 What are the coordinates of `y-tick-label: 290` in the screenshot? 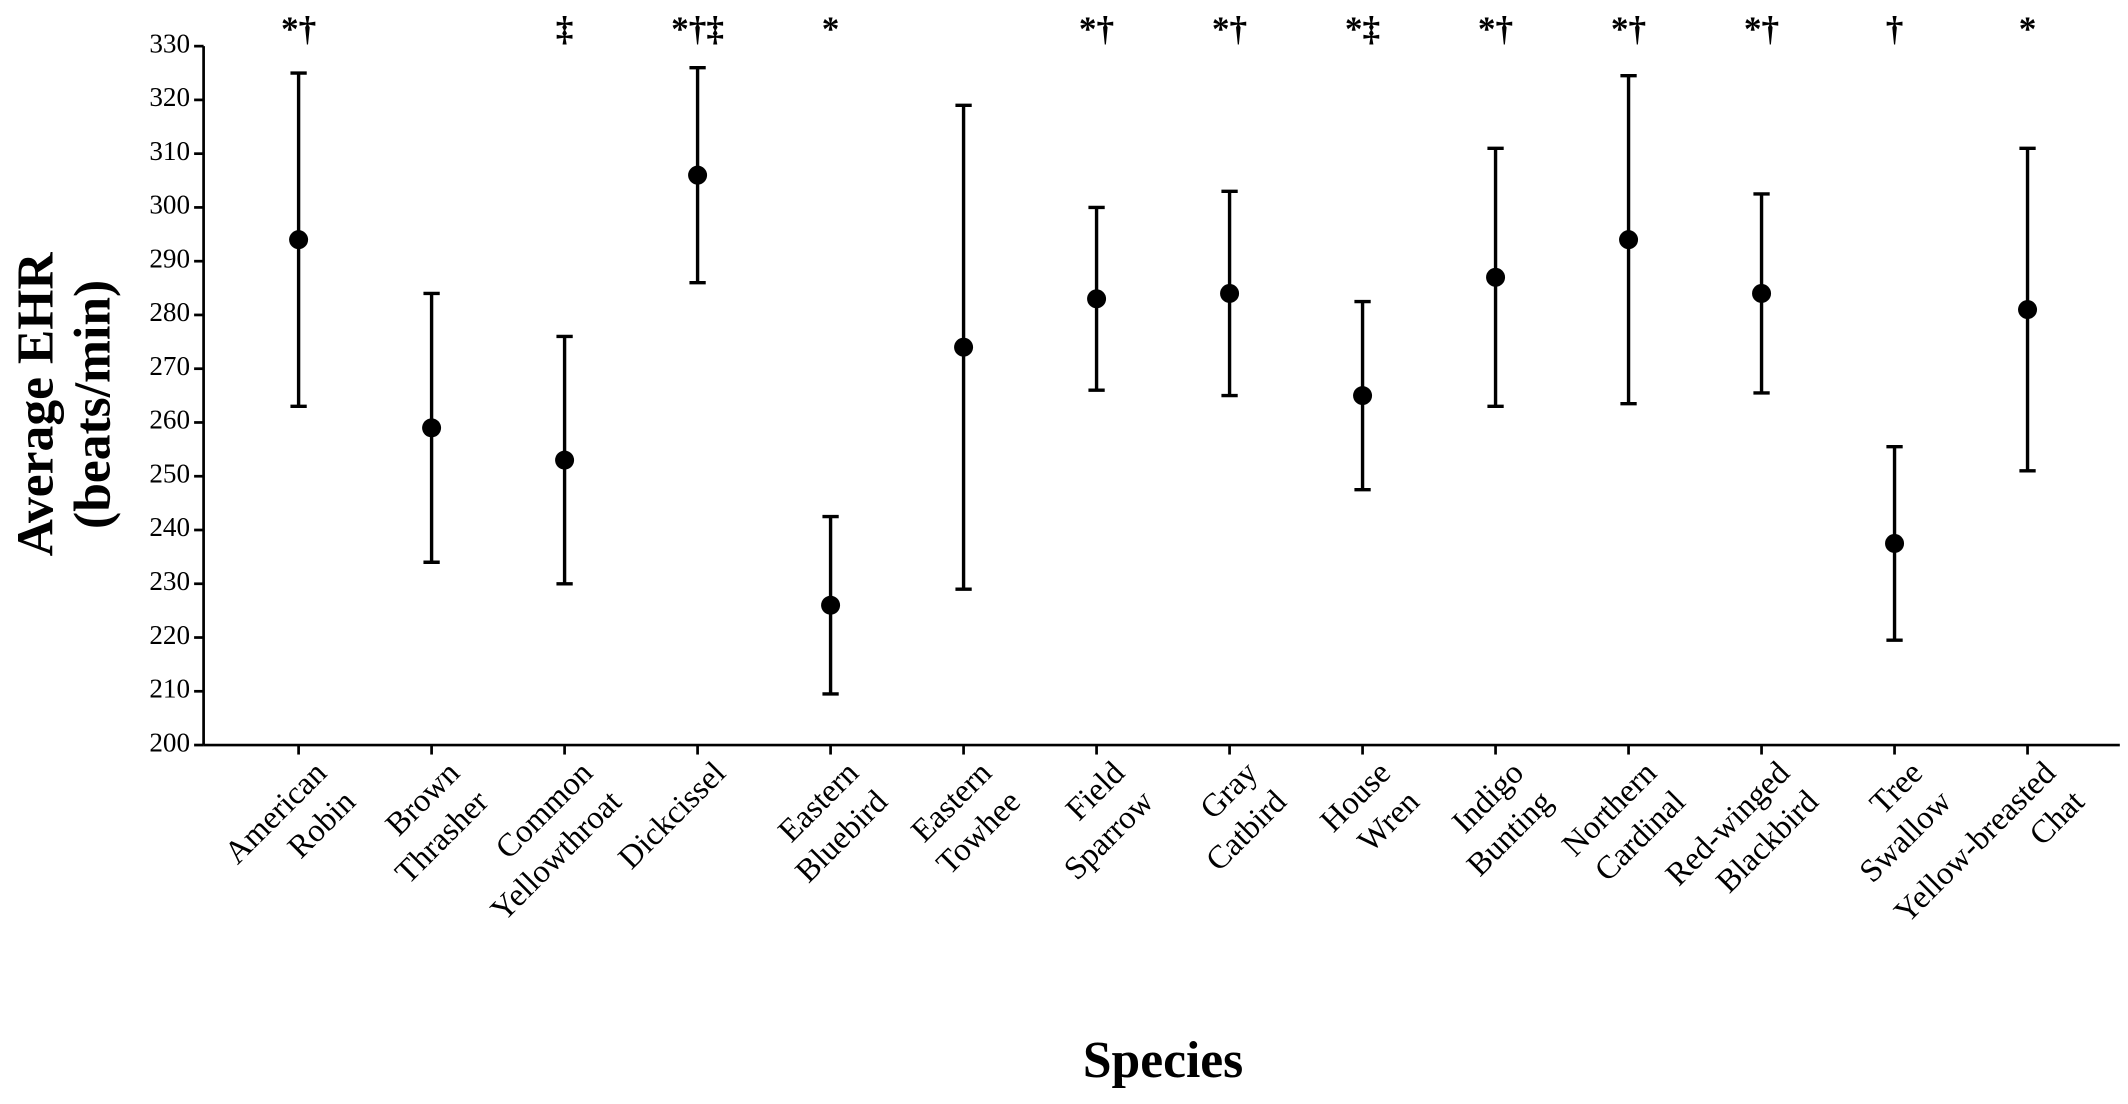 It's located at (169, 258).